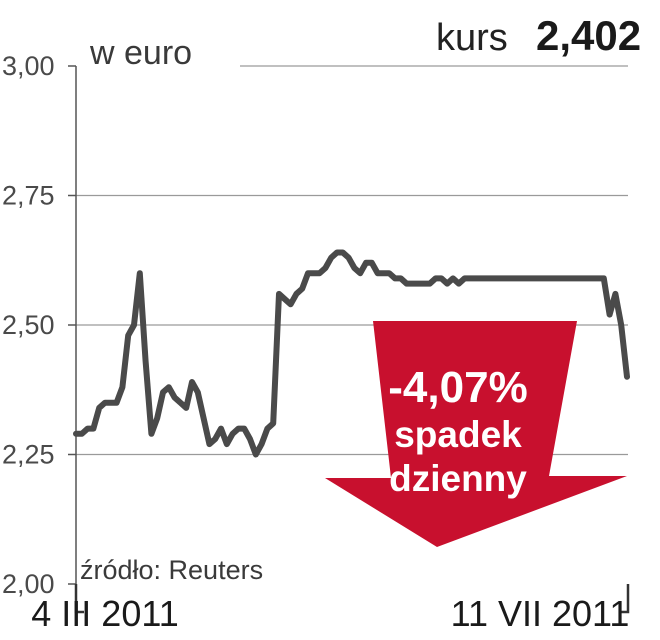 Image resolution: width=660 pixels, height=640 pixels. I want to click on x-axis, so click(352, 599).